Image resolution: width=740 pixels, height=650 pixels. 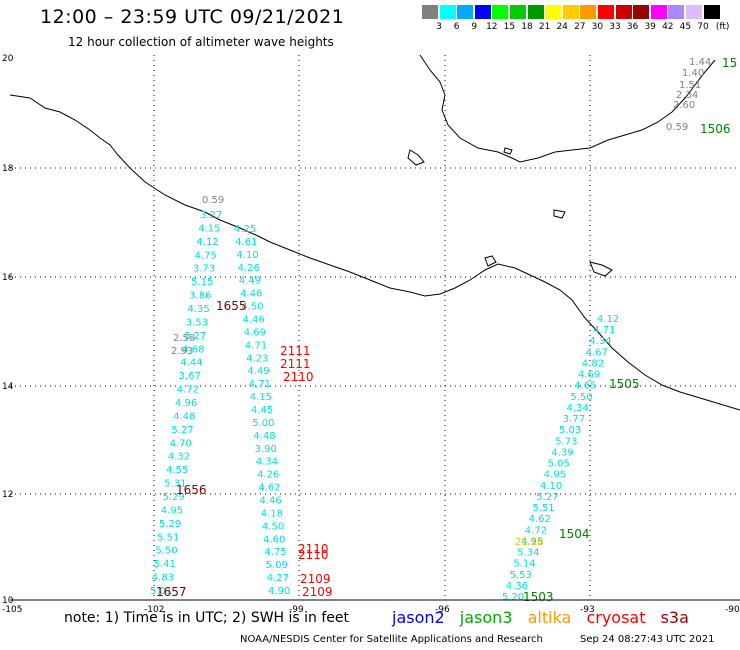 What do you see at coordinates (690, 85) in the screenshot?
I see `wave-height-value: 1.51` at bounding box center [690, 85].